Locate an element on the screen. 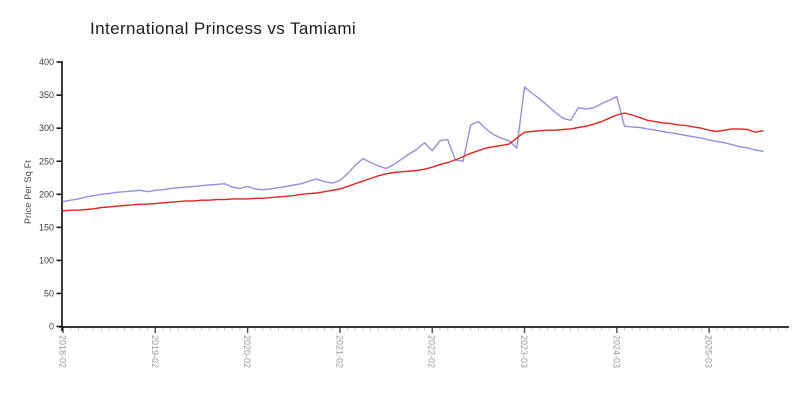 This screenshot has width=800, height=400. y-tick-label: 50 is located at coordinates (49, 293).